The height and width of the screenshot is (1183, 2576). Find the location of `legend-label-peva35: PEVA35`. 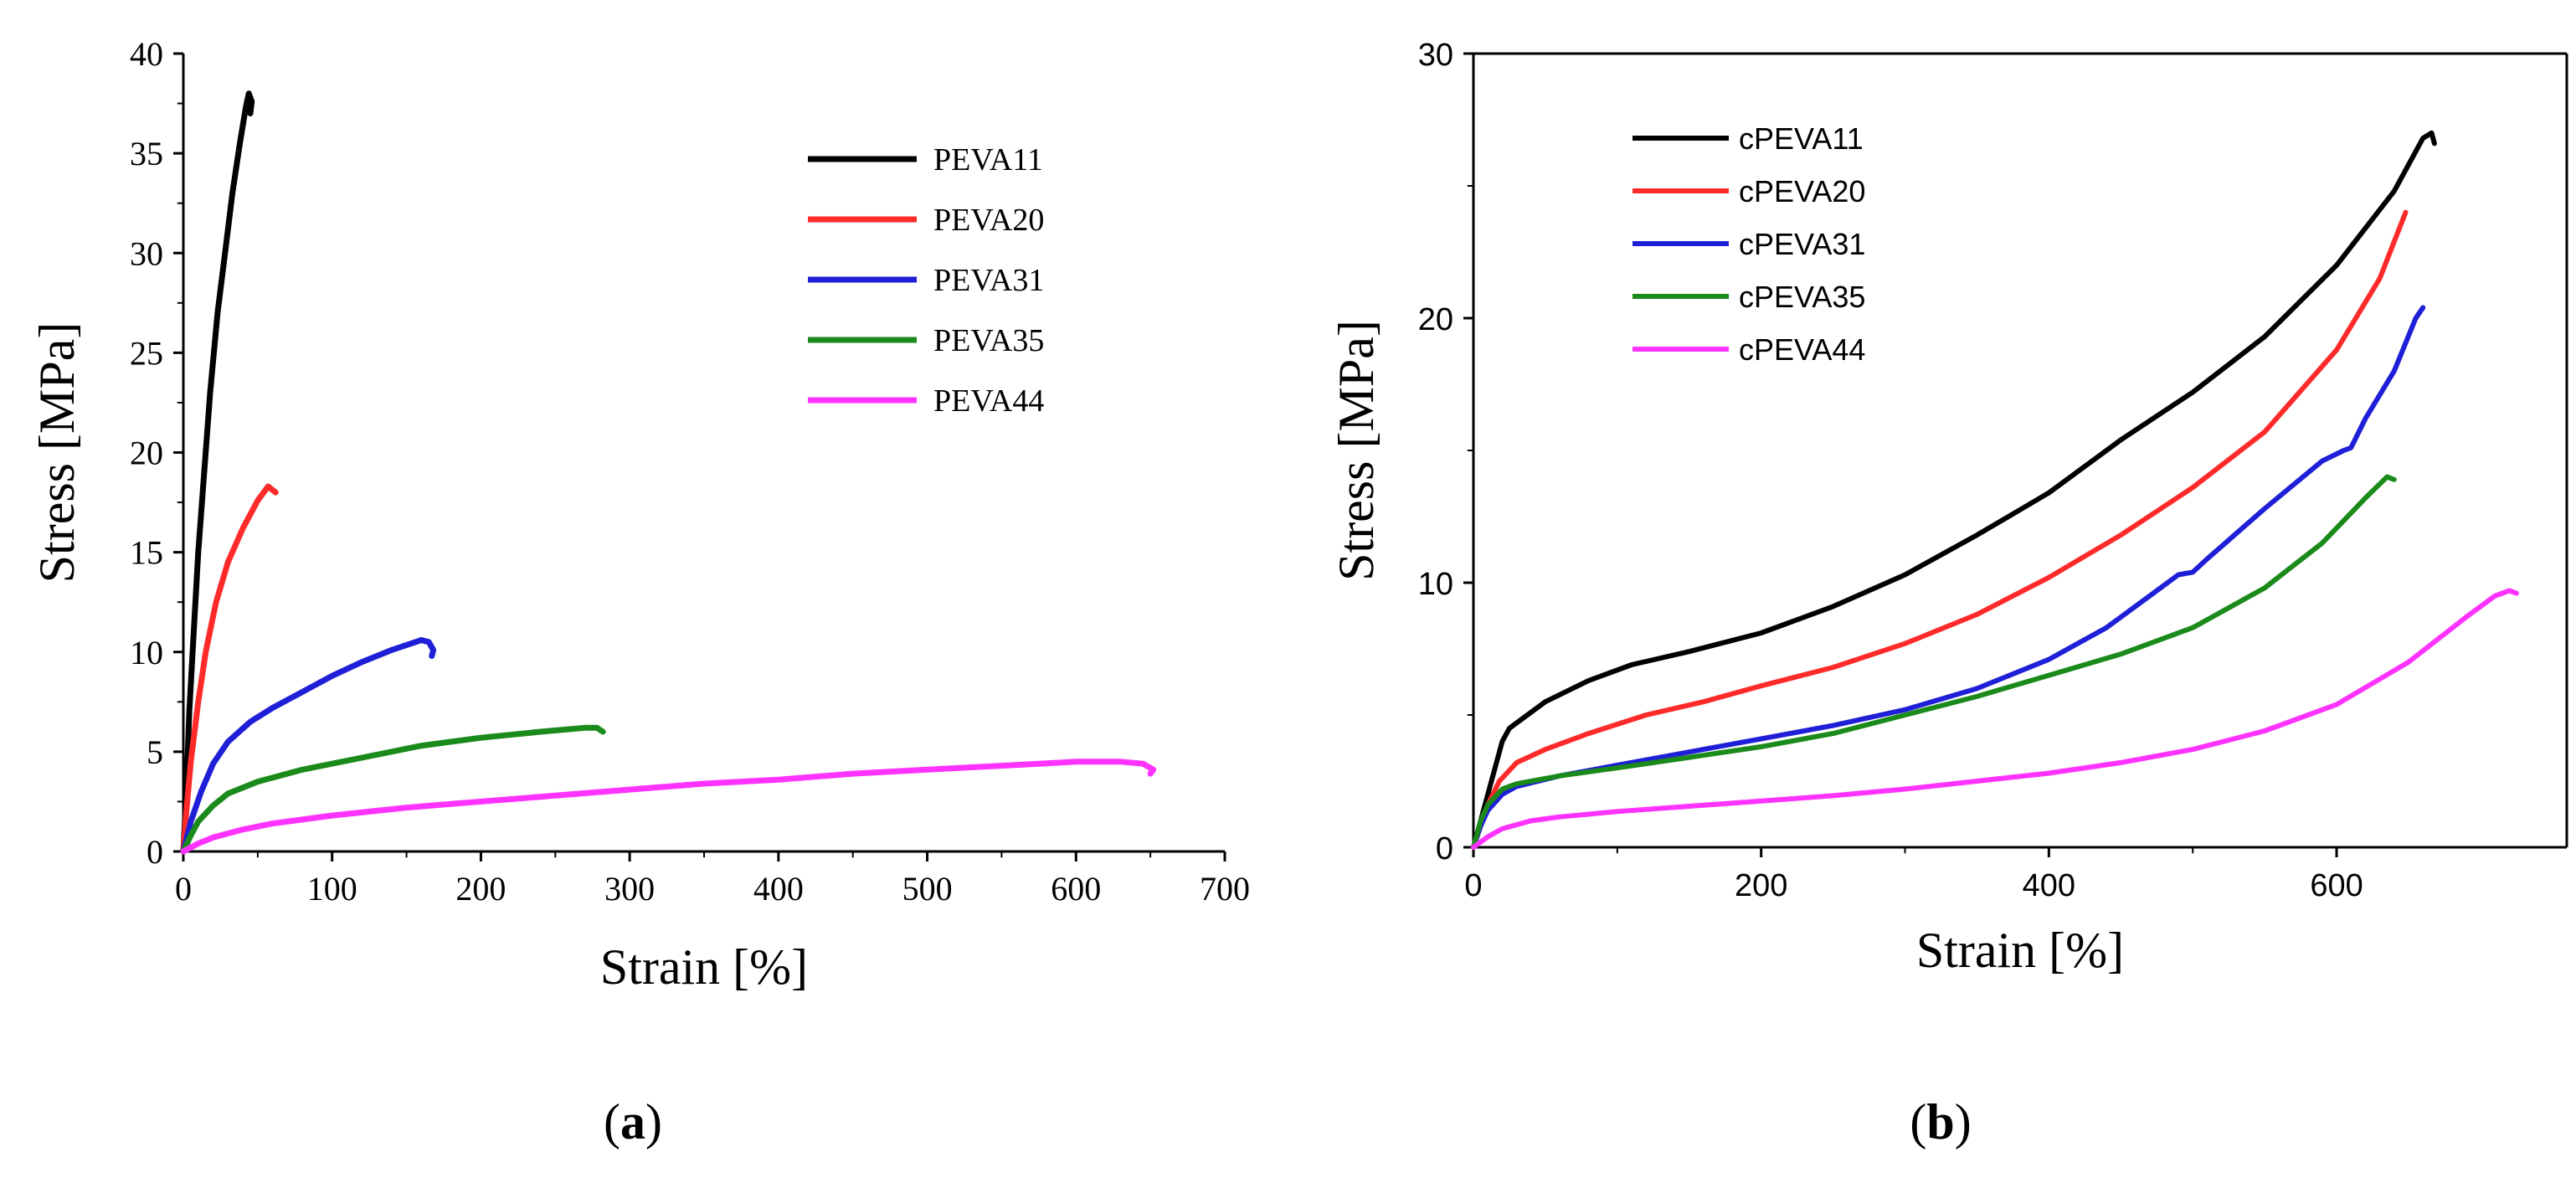

legend-label-peva35: PEVA35 is located at coordinates (989, 340).